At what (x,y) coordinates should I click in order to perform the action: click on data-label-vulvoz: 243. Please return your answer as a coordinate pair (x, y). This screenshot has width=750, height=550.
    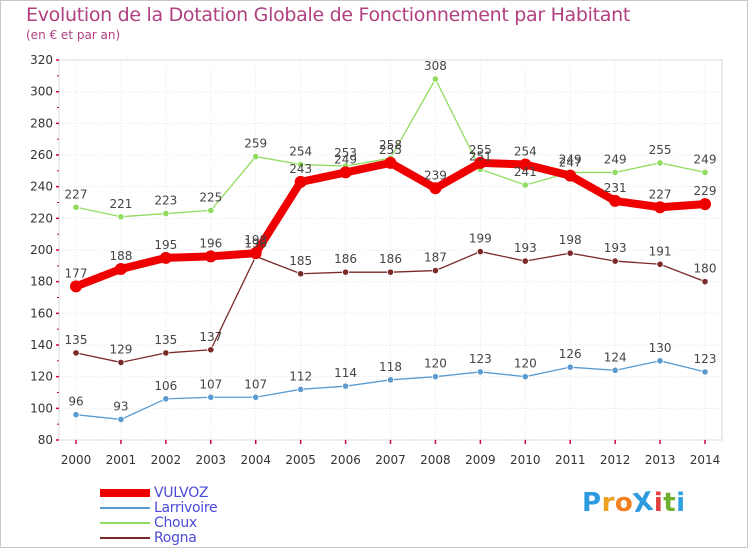
    Looking at the image, I should click on (300, 169).